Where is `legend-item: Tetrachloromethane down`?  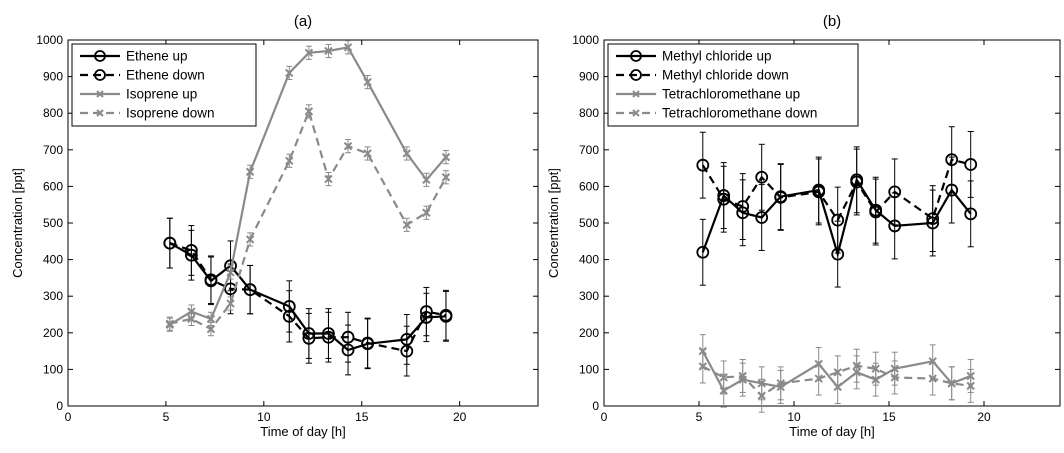
legend-item: Tetrachloromethane down is located at coordinates (716, 113).